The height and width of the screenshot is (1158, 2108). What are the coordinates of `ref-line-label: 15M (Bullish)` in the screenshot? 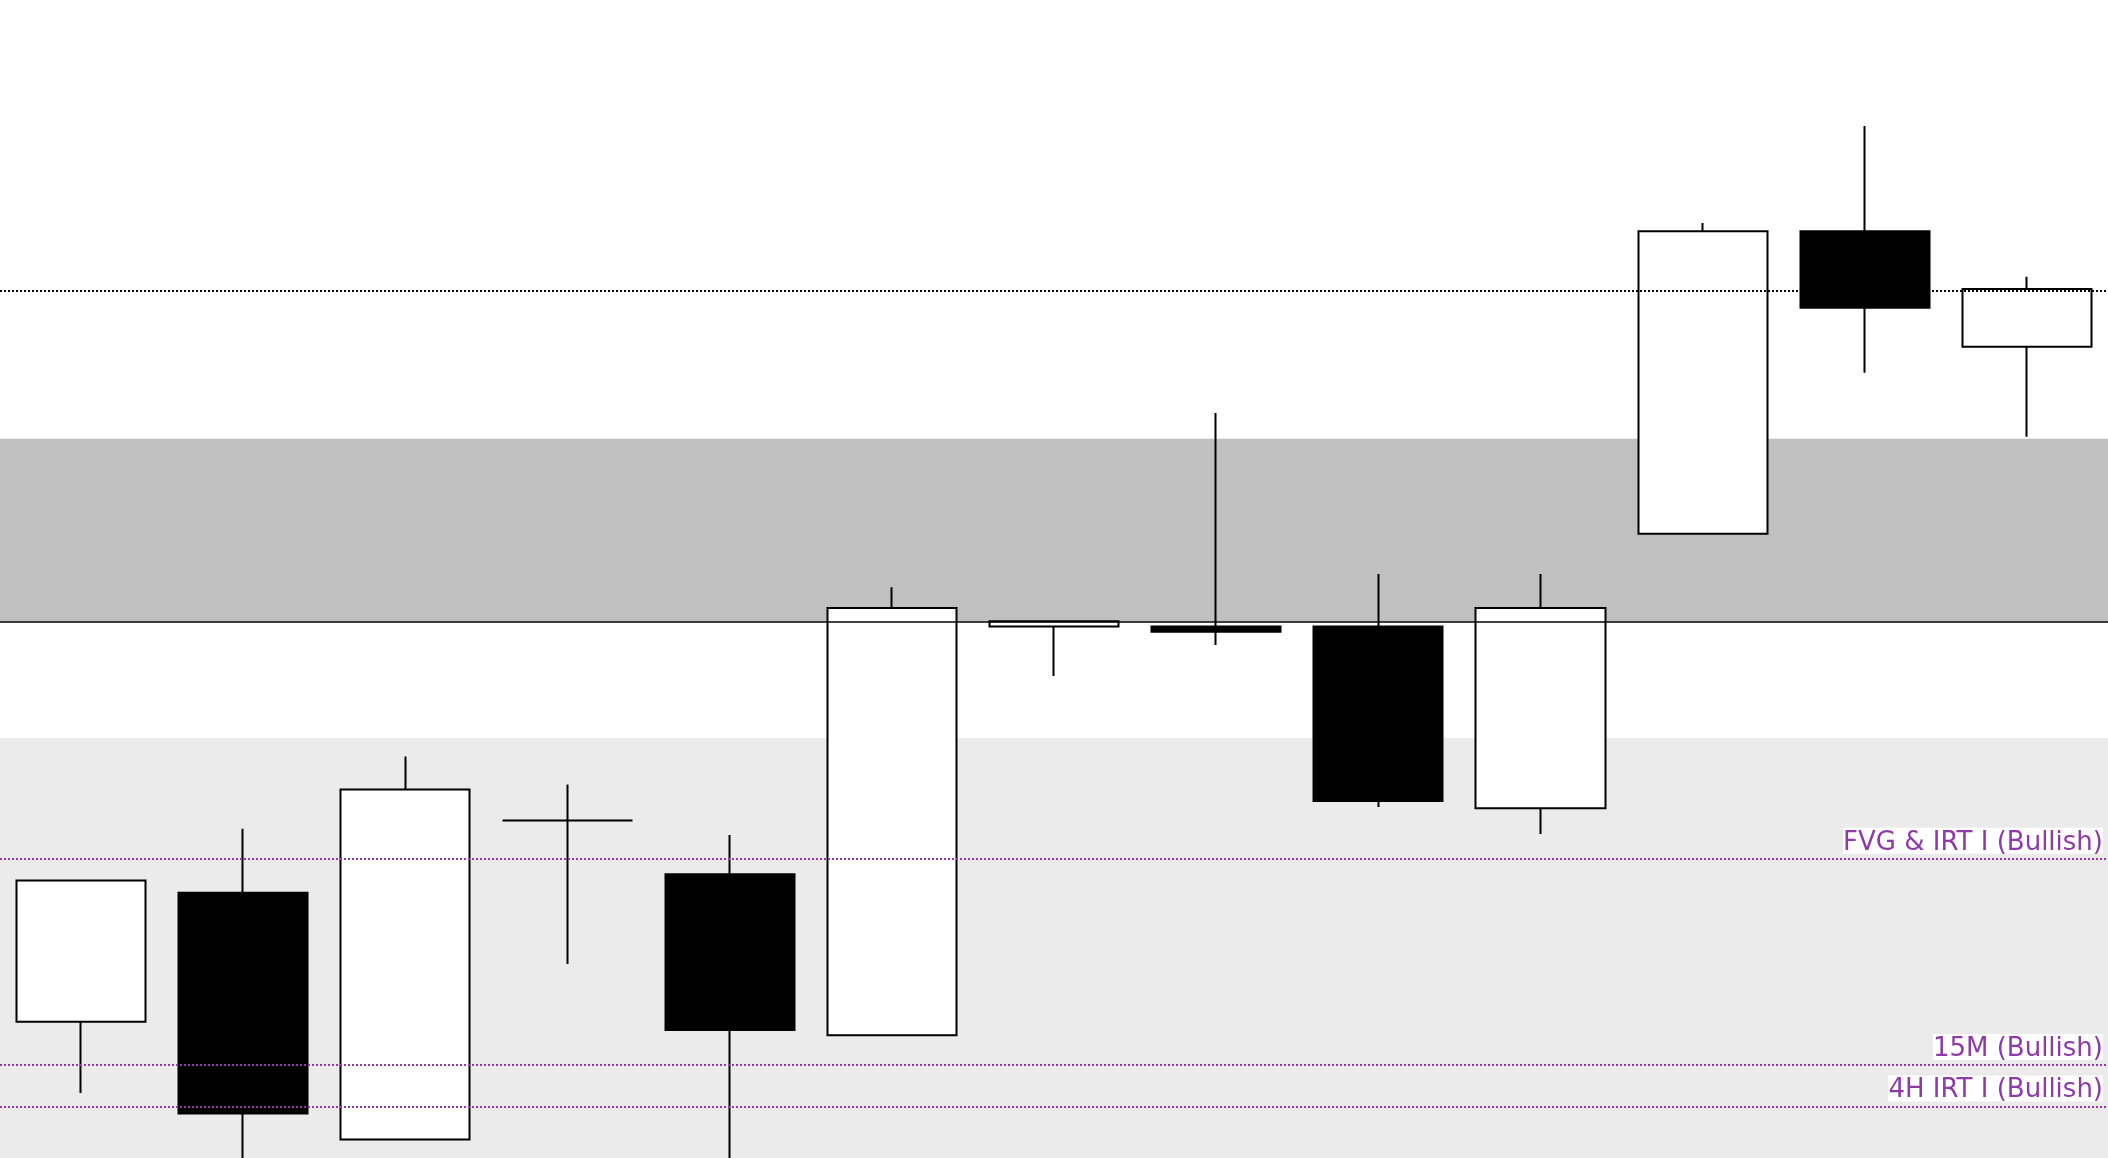 It's located at (2017, 1047).